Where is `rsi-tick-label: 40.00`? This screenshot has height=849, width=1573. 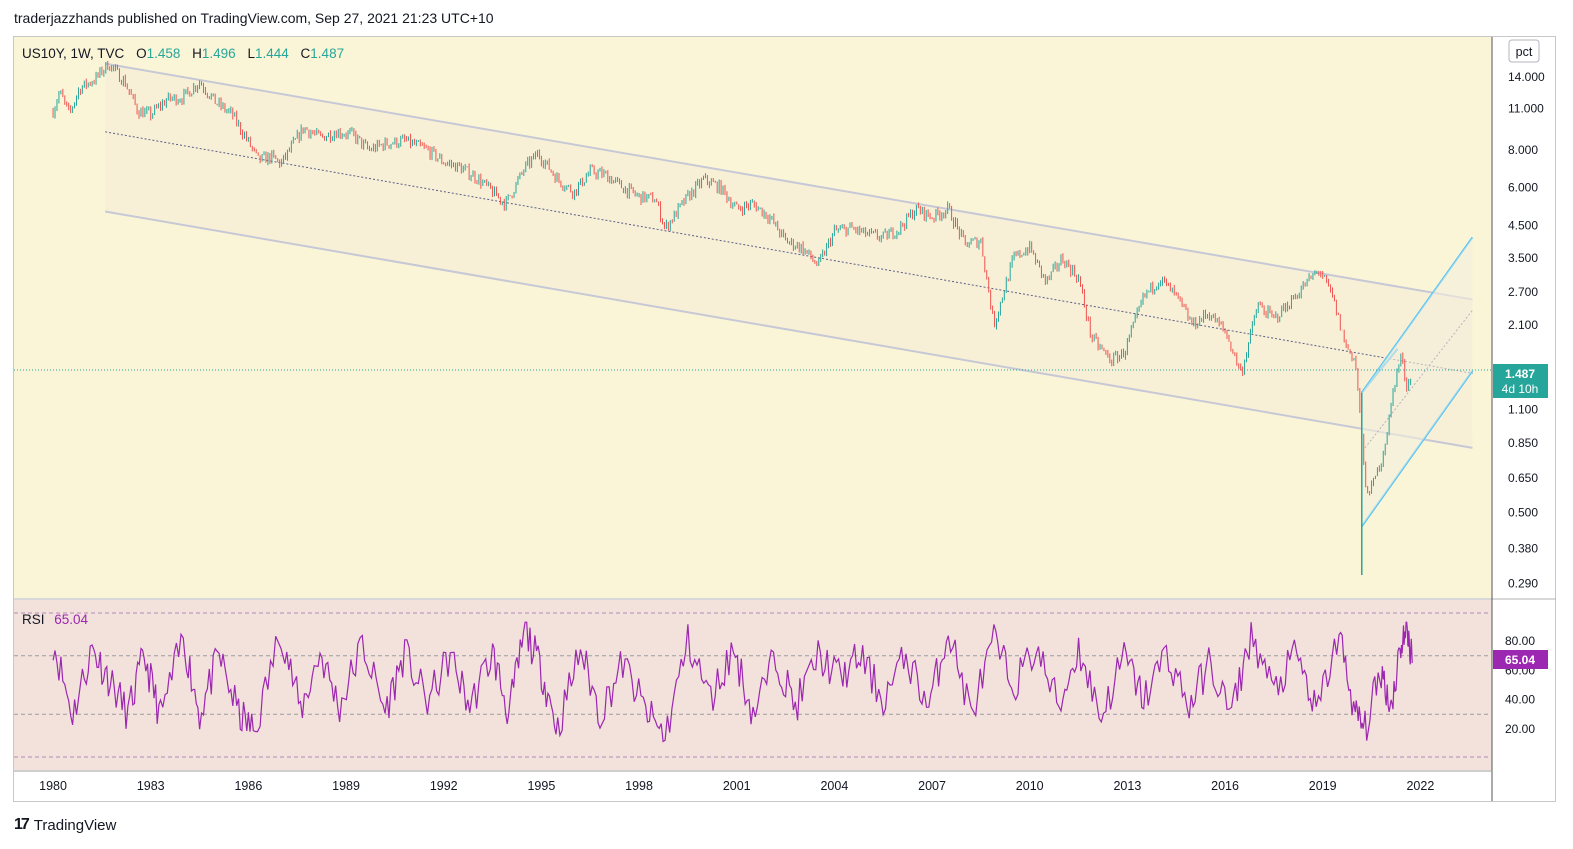
rsi-tick-label: 40.00 is located at coordinates (1520, 700).